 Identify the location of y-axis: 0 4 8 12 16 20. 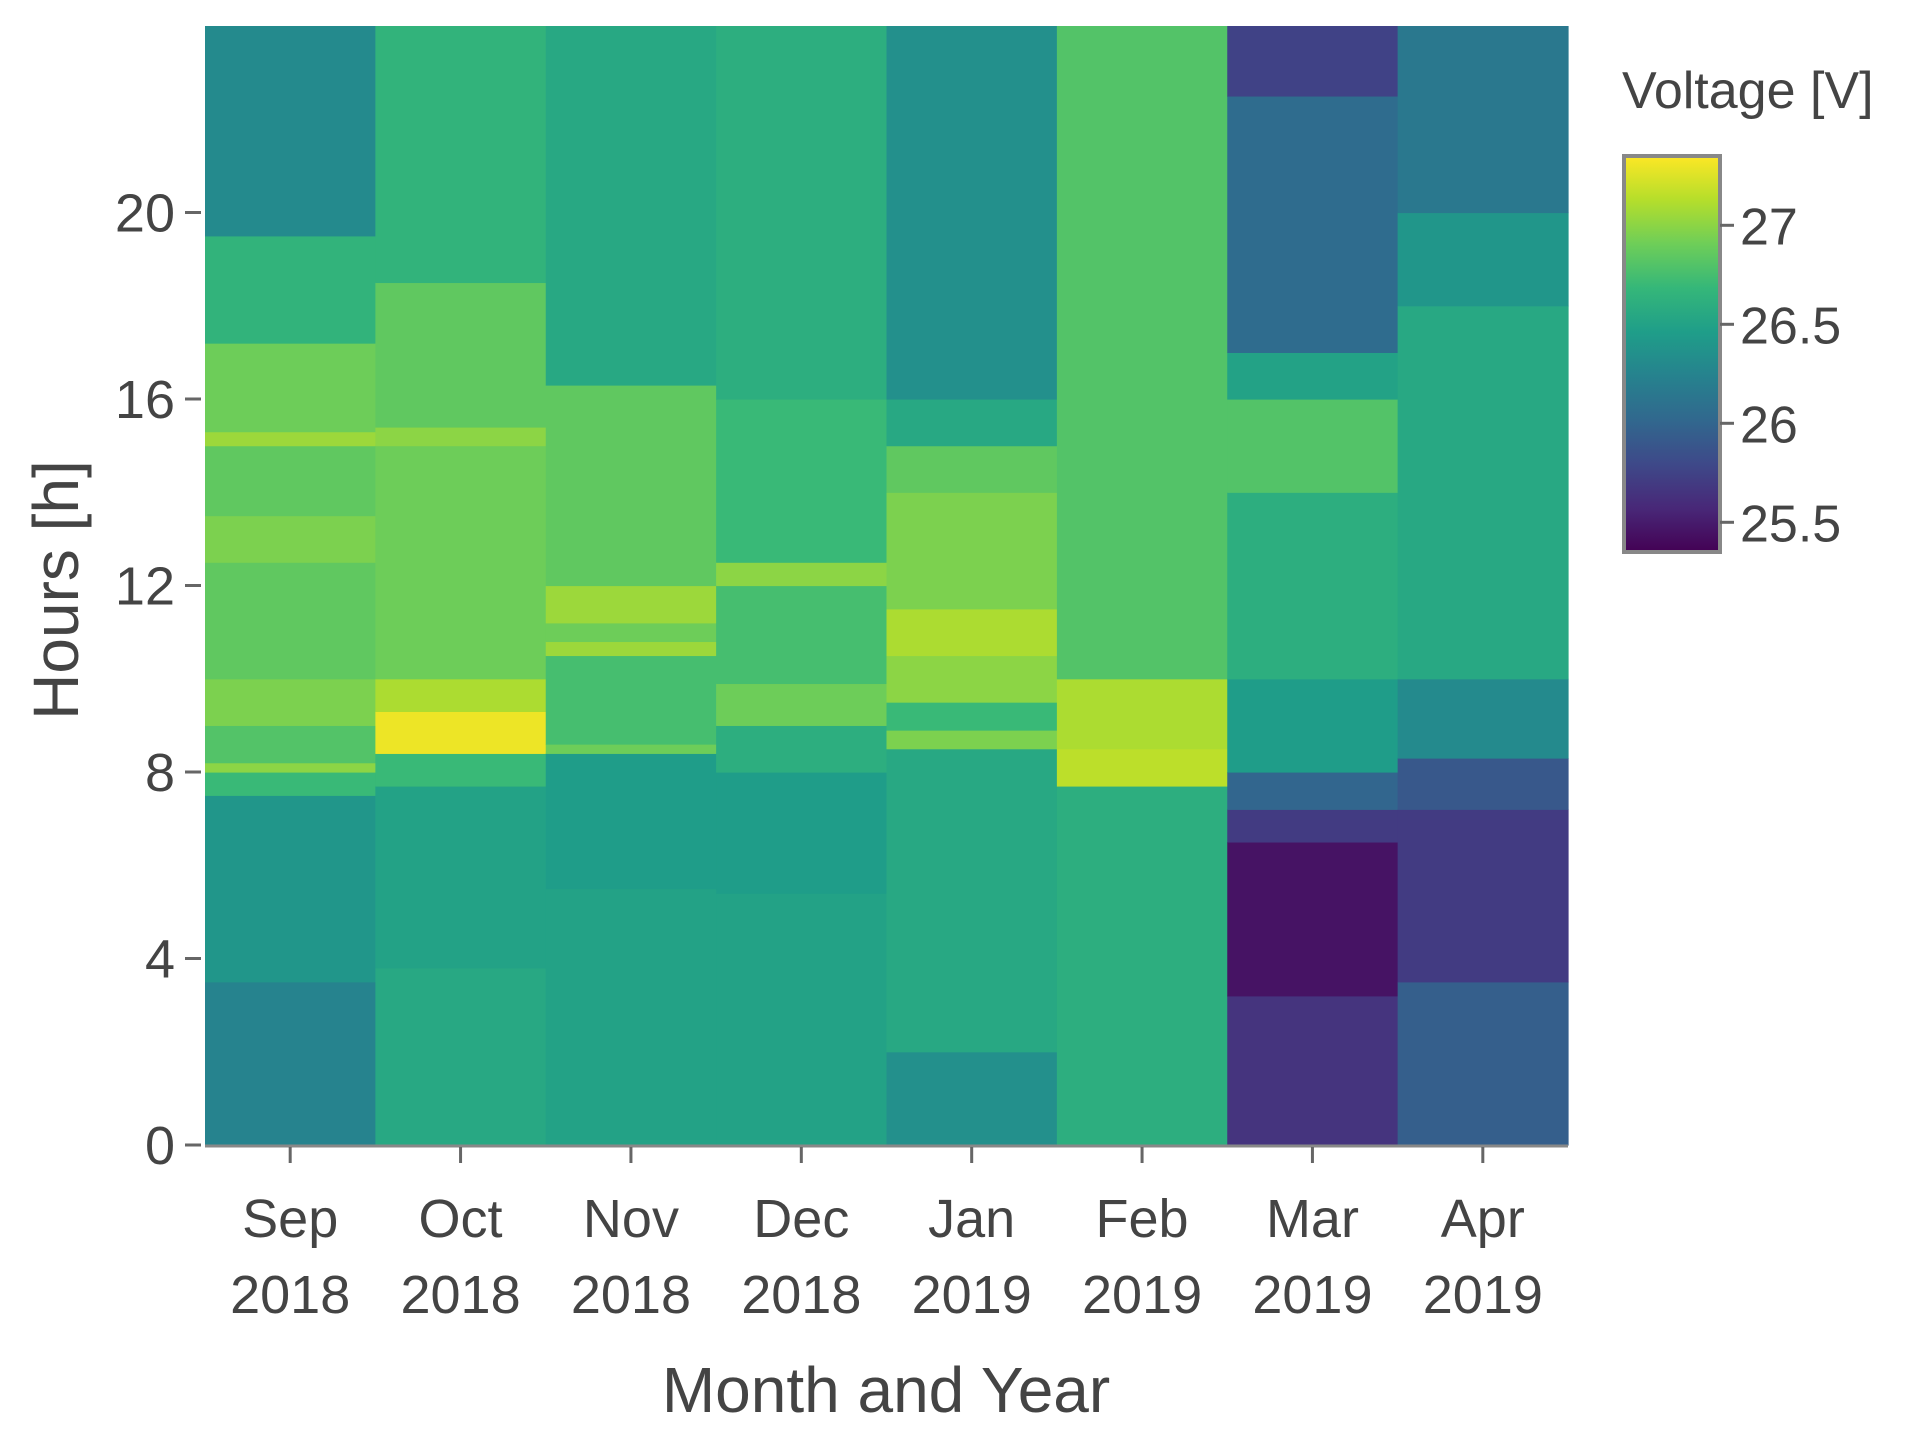
(158, 680).